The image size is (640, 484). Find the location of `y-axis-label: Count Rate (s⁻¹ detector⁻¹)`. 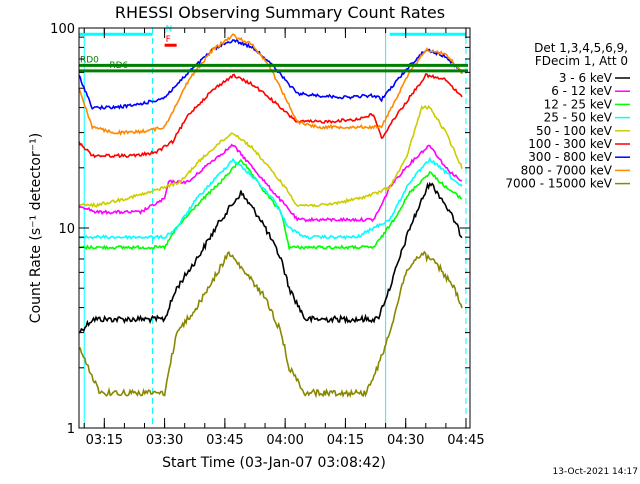

y-axis-label: Count Rate (s⁻¹ detector⁻¹) is located at coordinates (36, 228).